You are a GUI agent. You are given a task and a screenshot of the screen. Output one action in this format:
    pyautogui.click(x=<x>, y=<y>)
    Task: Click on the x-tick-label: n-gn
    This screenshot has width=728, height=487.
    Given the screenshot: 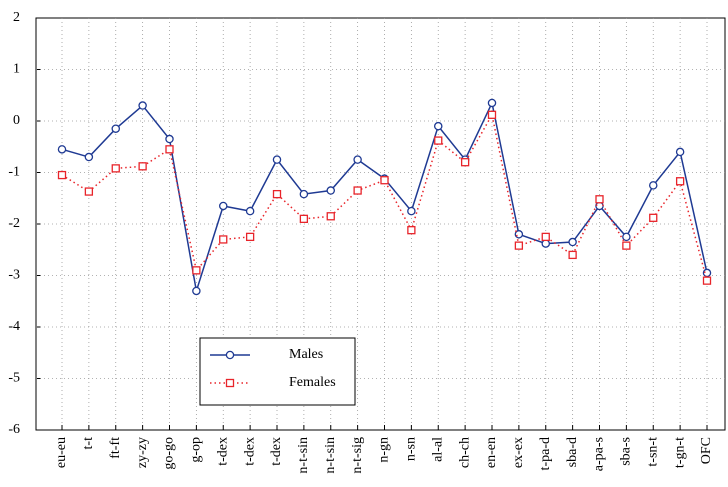 What is the action you would take?
    pyautogui.click(x=384, y=450)
    